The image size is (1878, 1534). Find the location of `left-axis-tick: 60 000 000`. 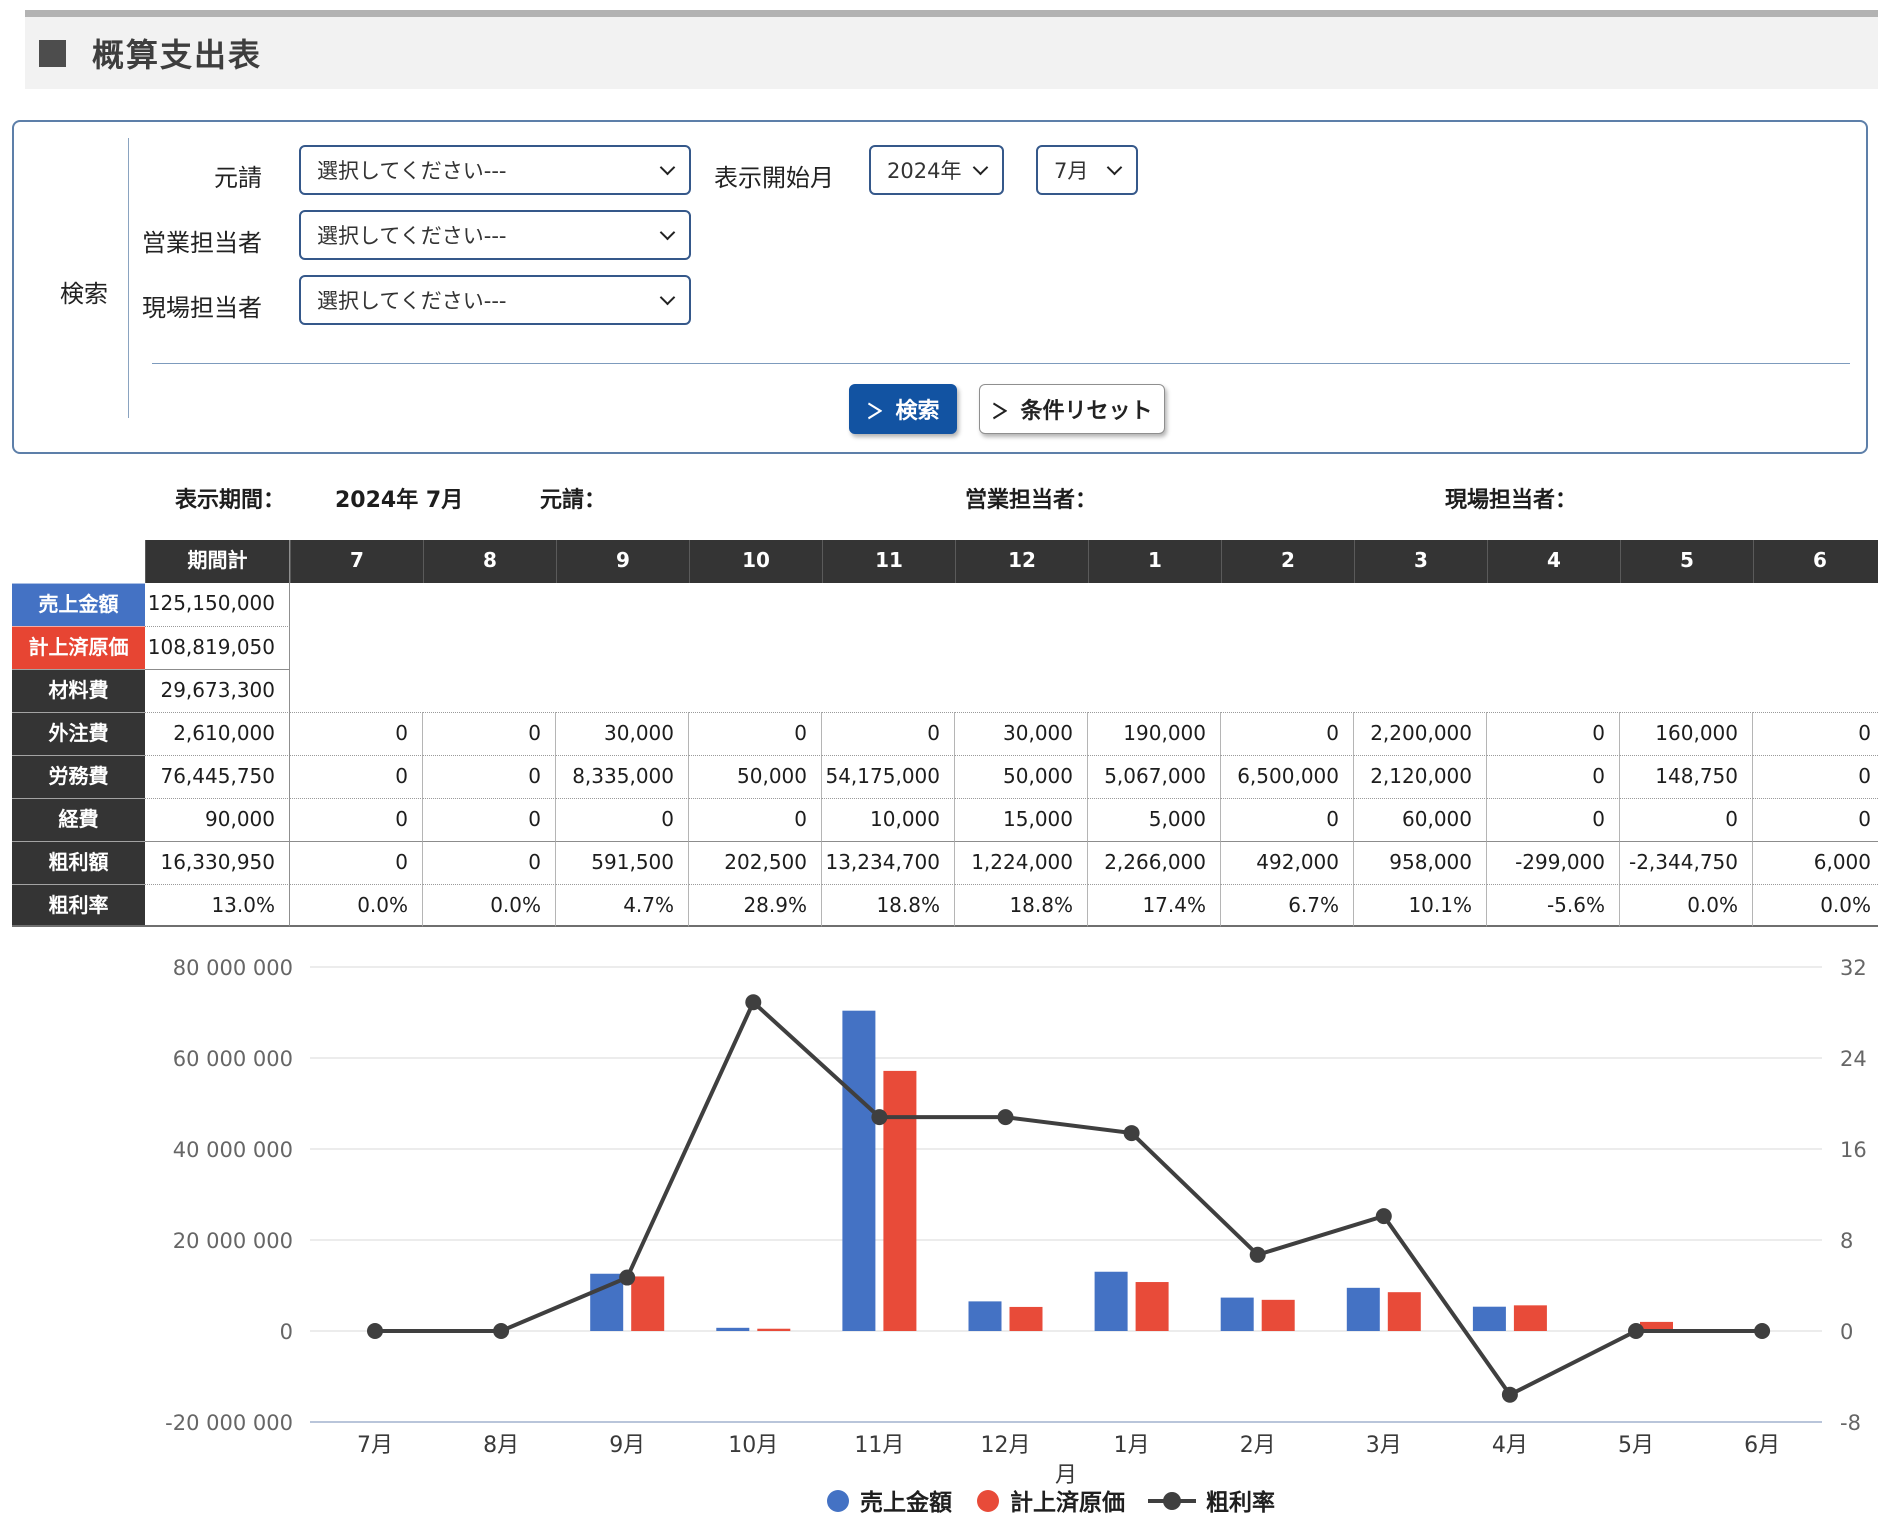

left-axis-tick: 60 000 000 is located at coordinates (233, 1059).